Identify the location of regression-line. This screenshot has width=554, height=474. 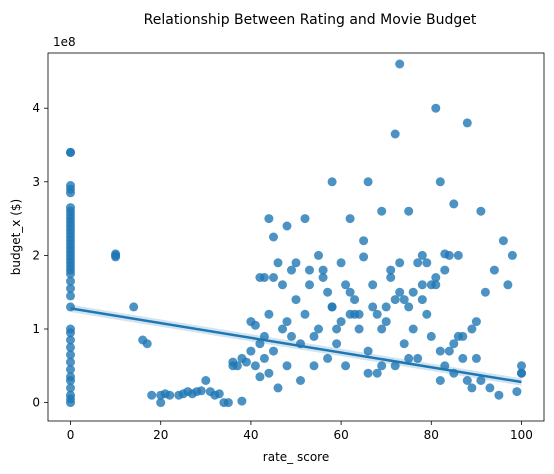
(296, 345).